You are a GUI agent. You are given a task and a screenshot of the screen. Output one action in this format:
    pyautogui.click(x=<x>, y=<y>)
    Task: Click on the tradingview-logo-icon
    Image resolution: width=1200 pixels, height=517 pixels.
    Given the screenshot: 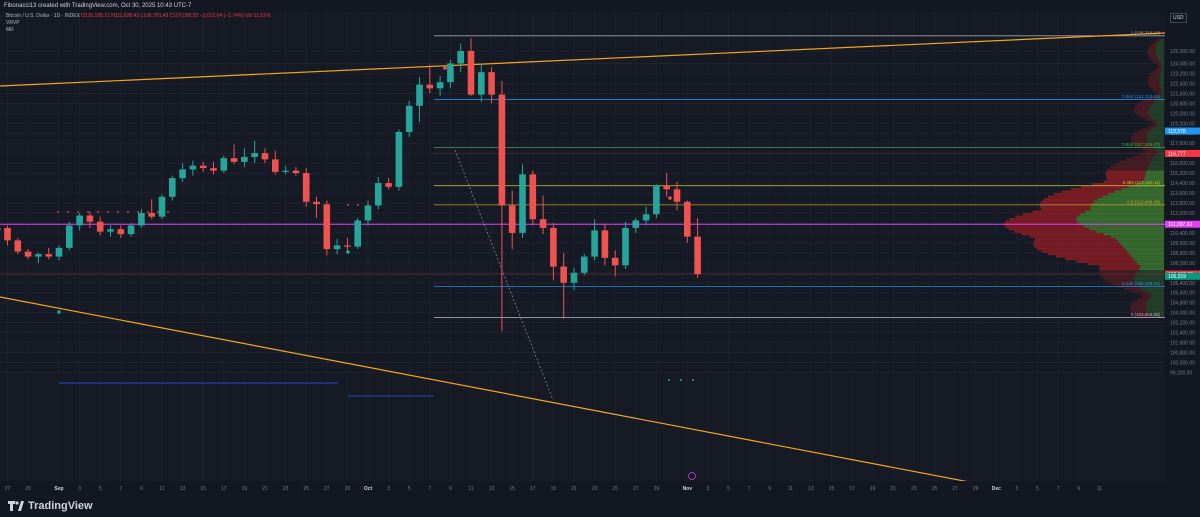 What is the action you would take?
    pyautogui.click(x=16, y=505)
    